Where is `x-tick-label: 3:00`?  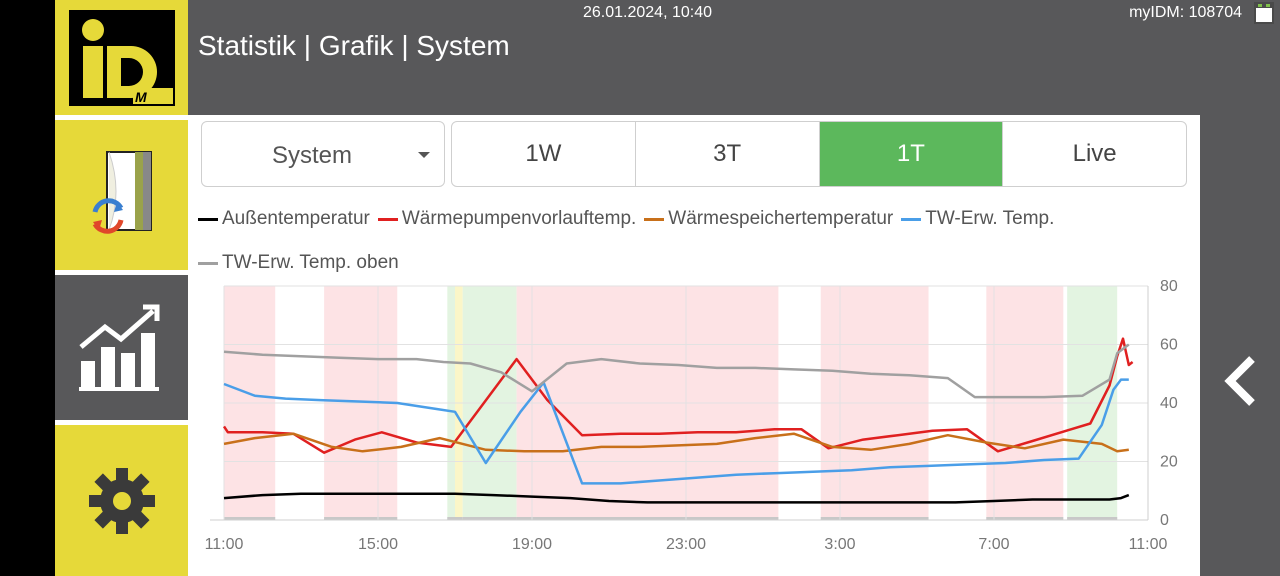
x-tick-label: 3:00 is located at coordinates (839, 544).